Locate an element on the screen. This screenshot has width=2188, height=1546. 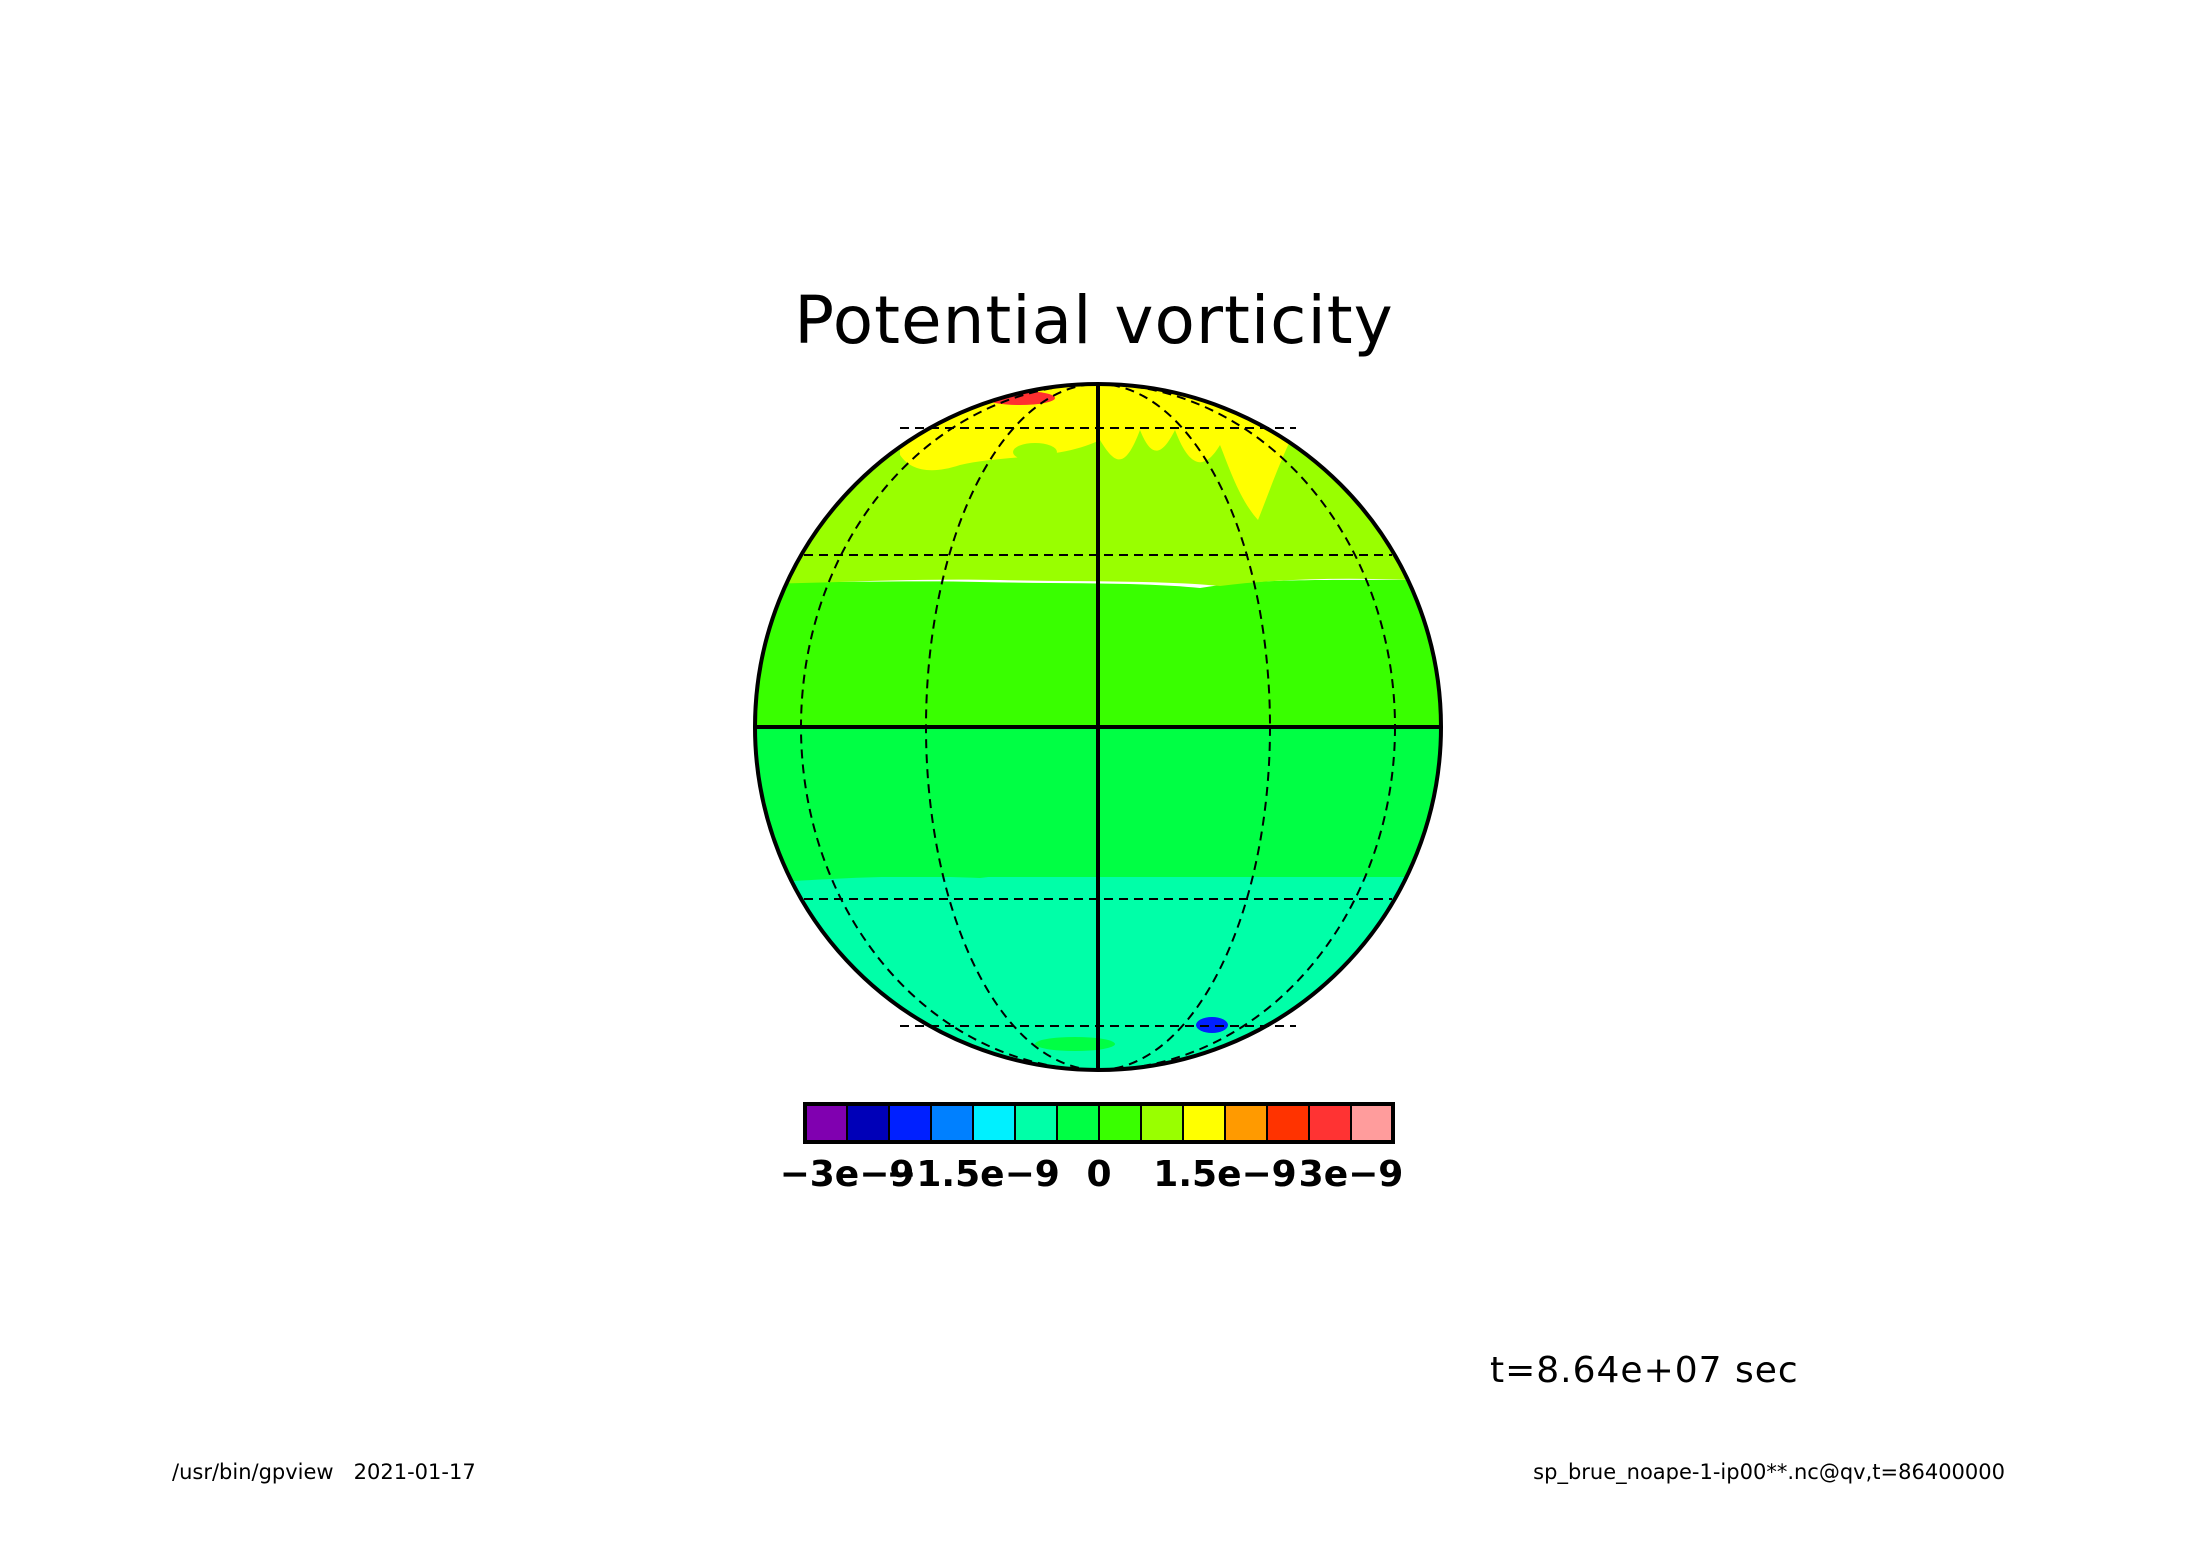
green-spot-south is located at coordinates (1075, 1044).